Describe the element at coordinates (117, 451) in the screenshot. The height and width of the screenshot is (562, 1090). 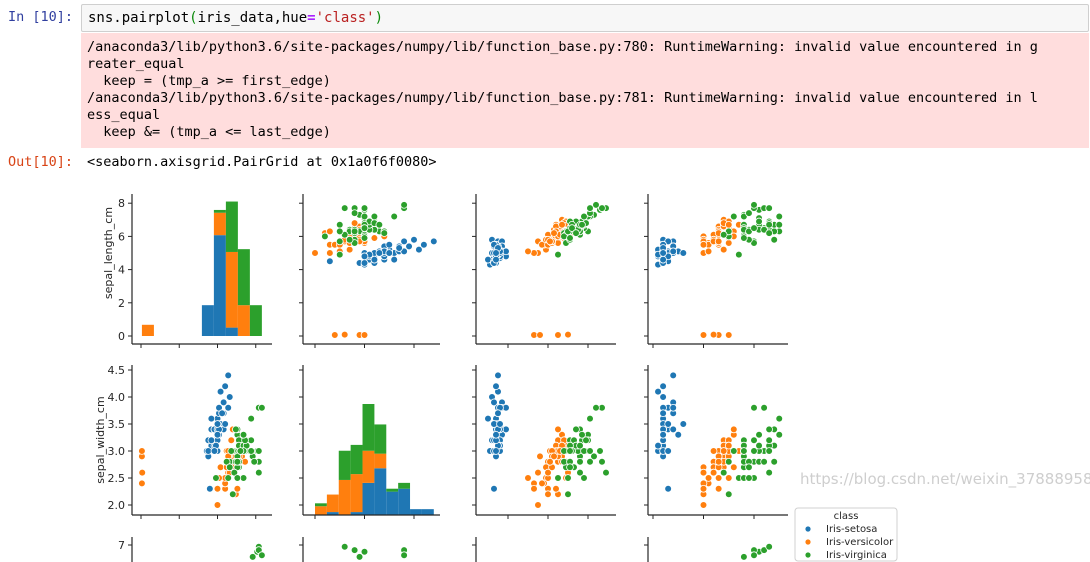
I see `y-tick-label: 3.0` at that location.